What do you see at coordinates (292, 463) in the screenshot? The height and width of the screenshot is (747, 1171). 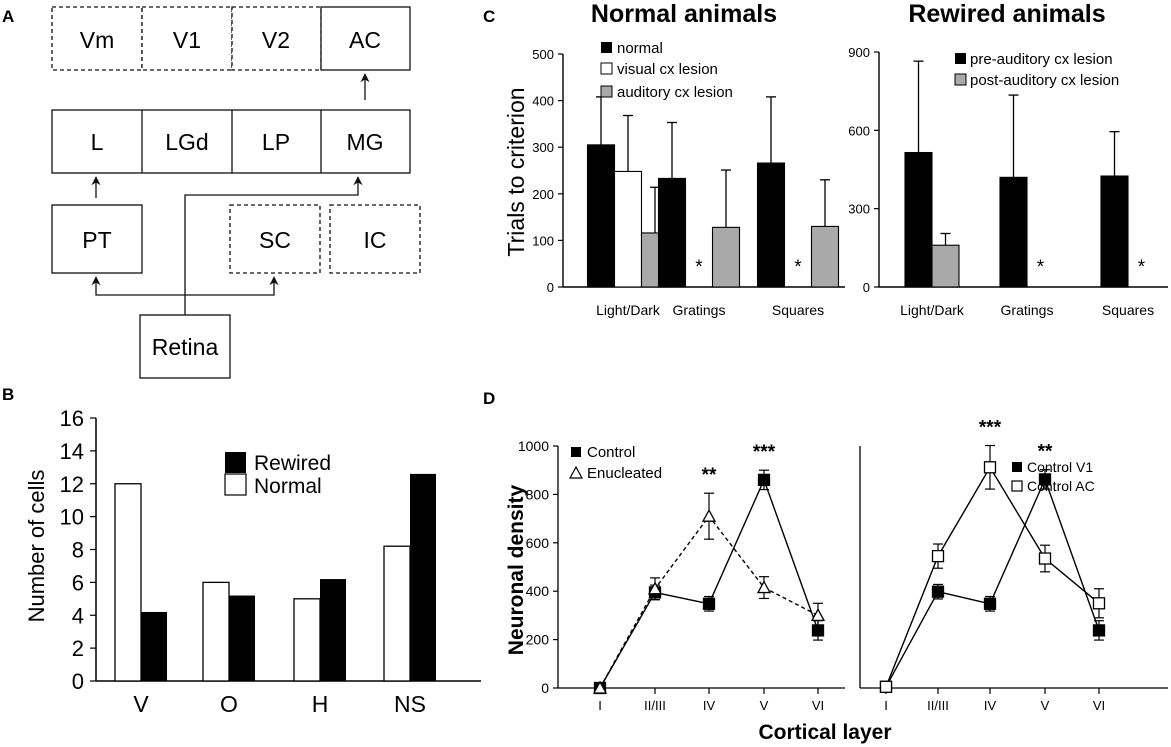 I see `b-legend-rewired: Rewired` at bounding box center [292, 463].